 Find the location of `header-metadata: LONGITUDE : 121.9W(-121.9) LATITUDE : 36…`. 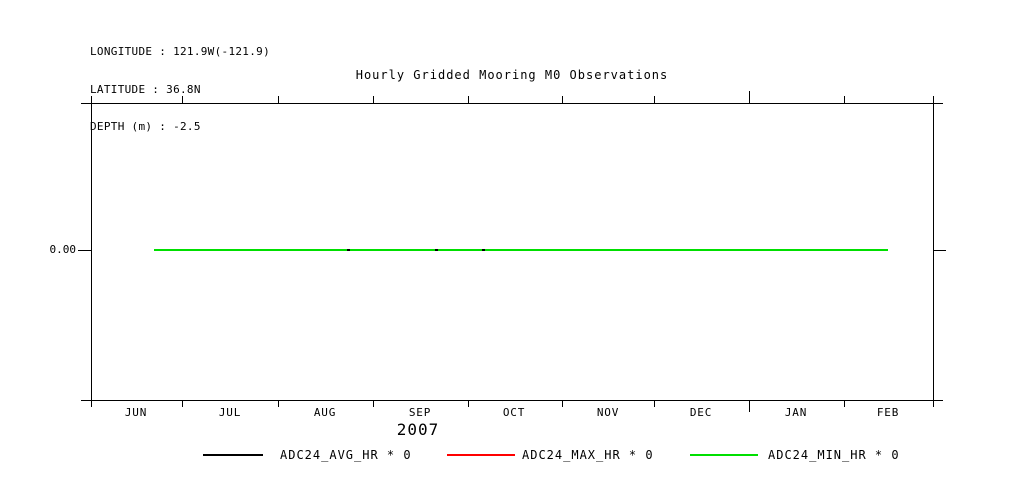

header-metadata: LONGITUDE : 121.9W(-121.9) LATITUDE : 36… is located at coordinates (180, 90).